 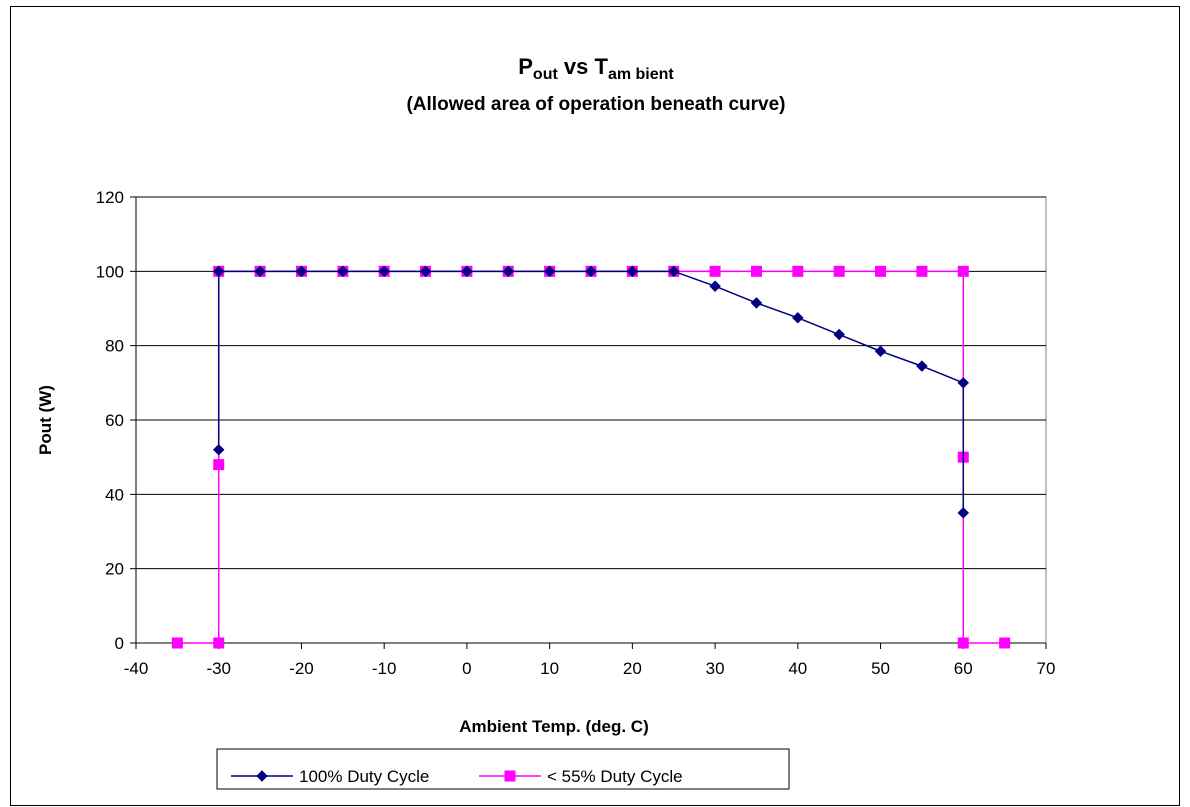 What do you see at coordinates (615, 776) in the screenshot?
I see `legend-label-1: < 55% Duty Cycle` at bounding box center [615, 776].